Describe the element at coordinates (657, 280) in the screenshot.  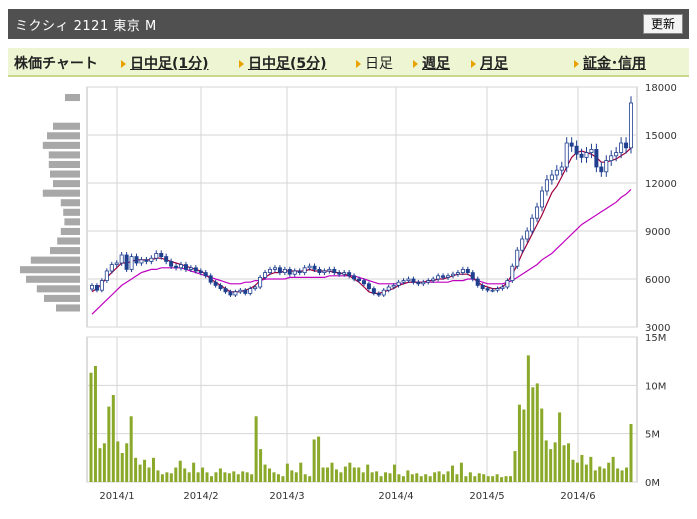
I see `price-tick-label: 6000` at that location.